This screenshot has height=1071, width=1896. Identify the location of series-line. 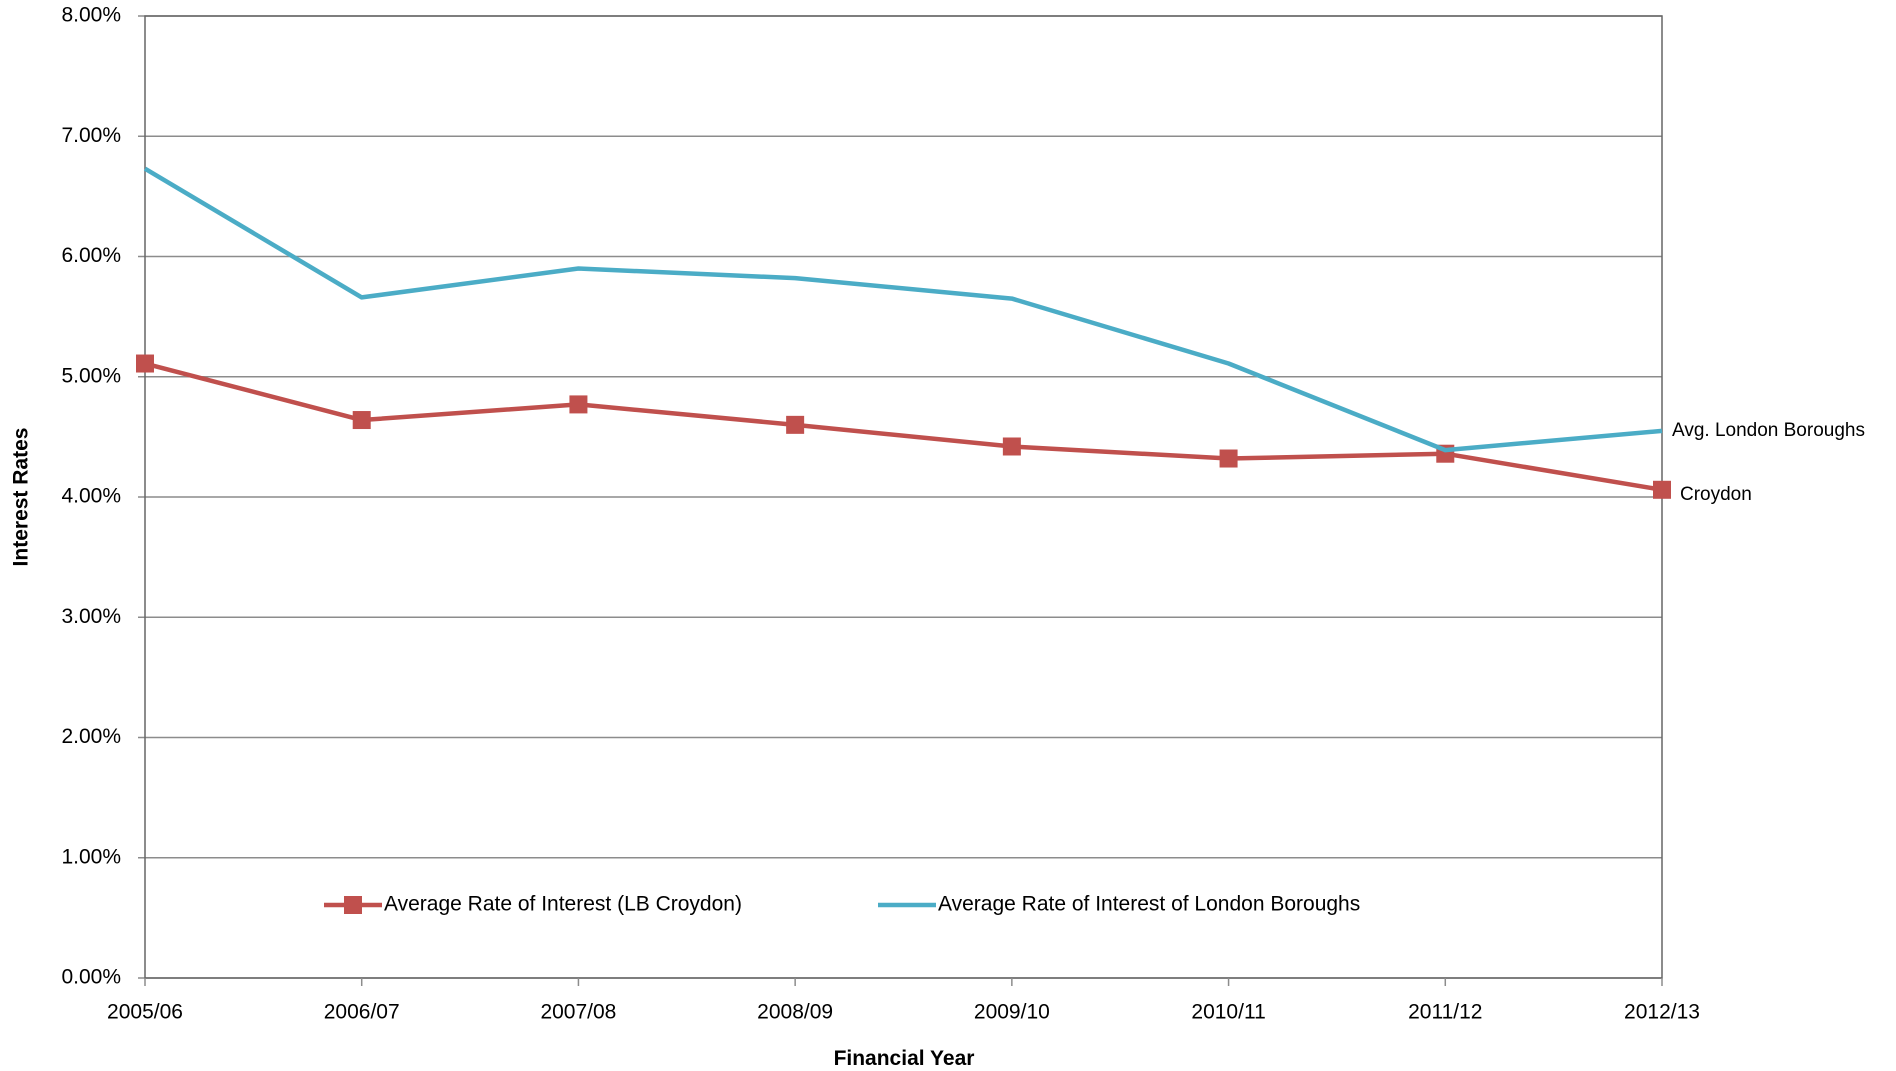
(903, 427).